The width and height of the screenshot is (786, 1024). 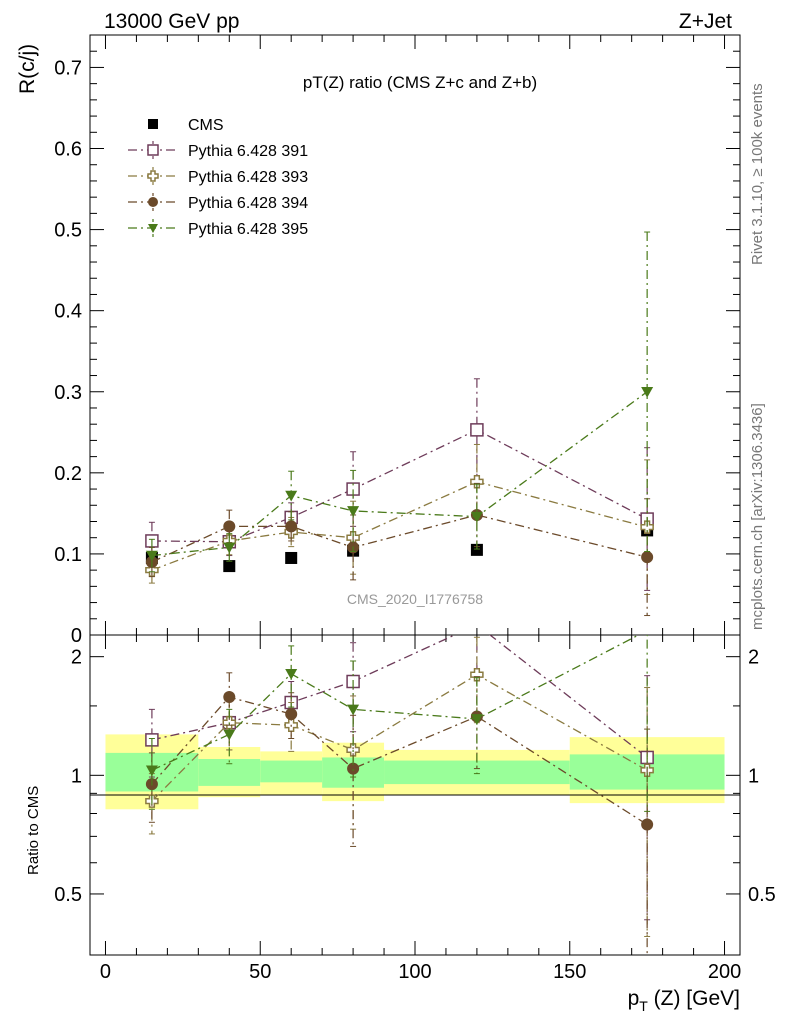 What do you see at coordinates (634, 998) in the screenshot?
I see `x-axis-label-main: p` at bounding box center [634, 998].